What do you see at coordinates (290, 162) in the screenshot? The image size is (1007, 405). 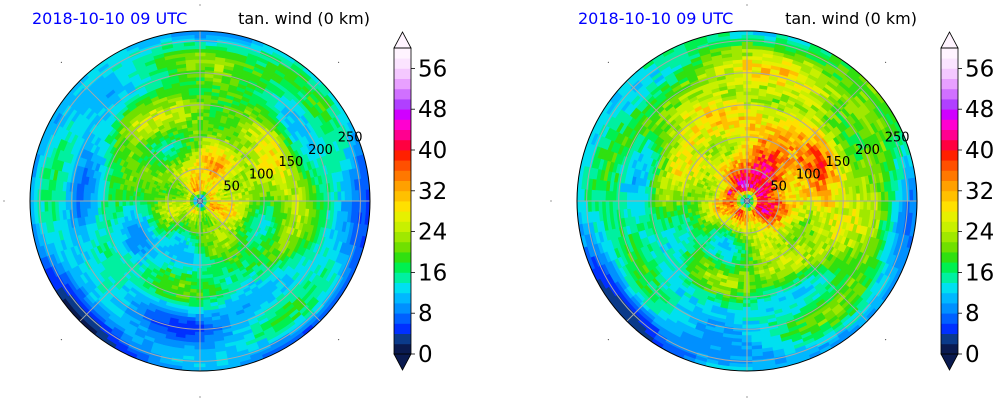 I see `radial-tick-label: 150` at bounding box center [290, 162].